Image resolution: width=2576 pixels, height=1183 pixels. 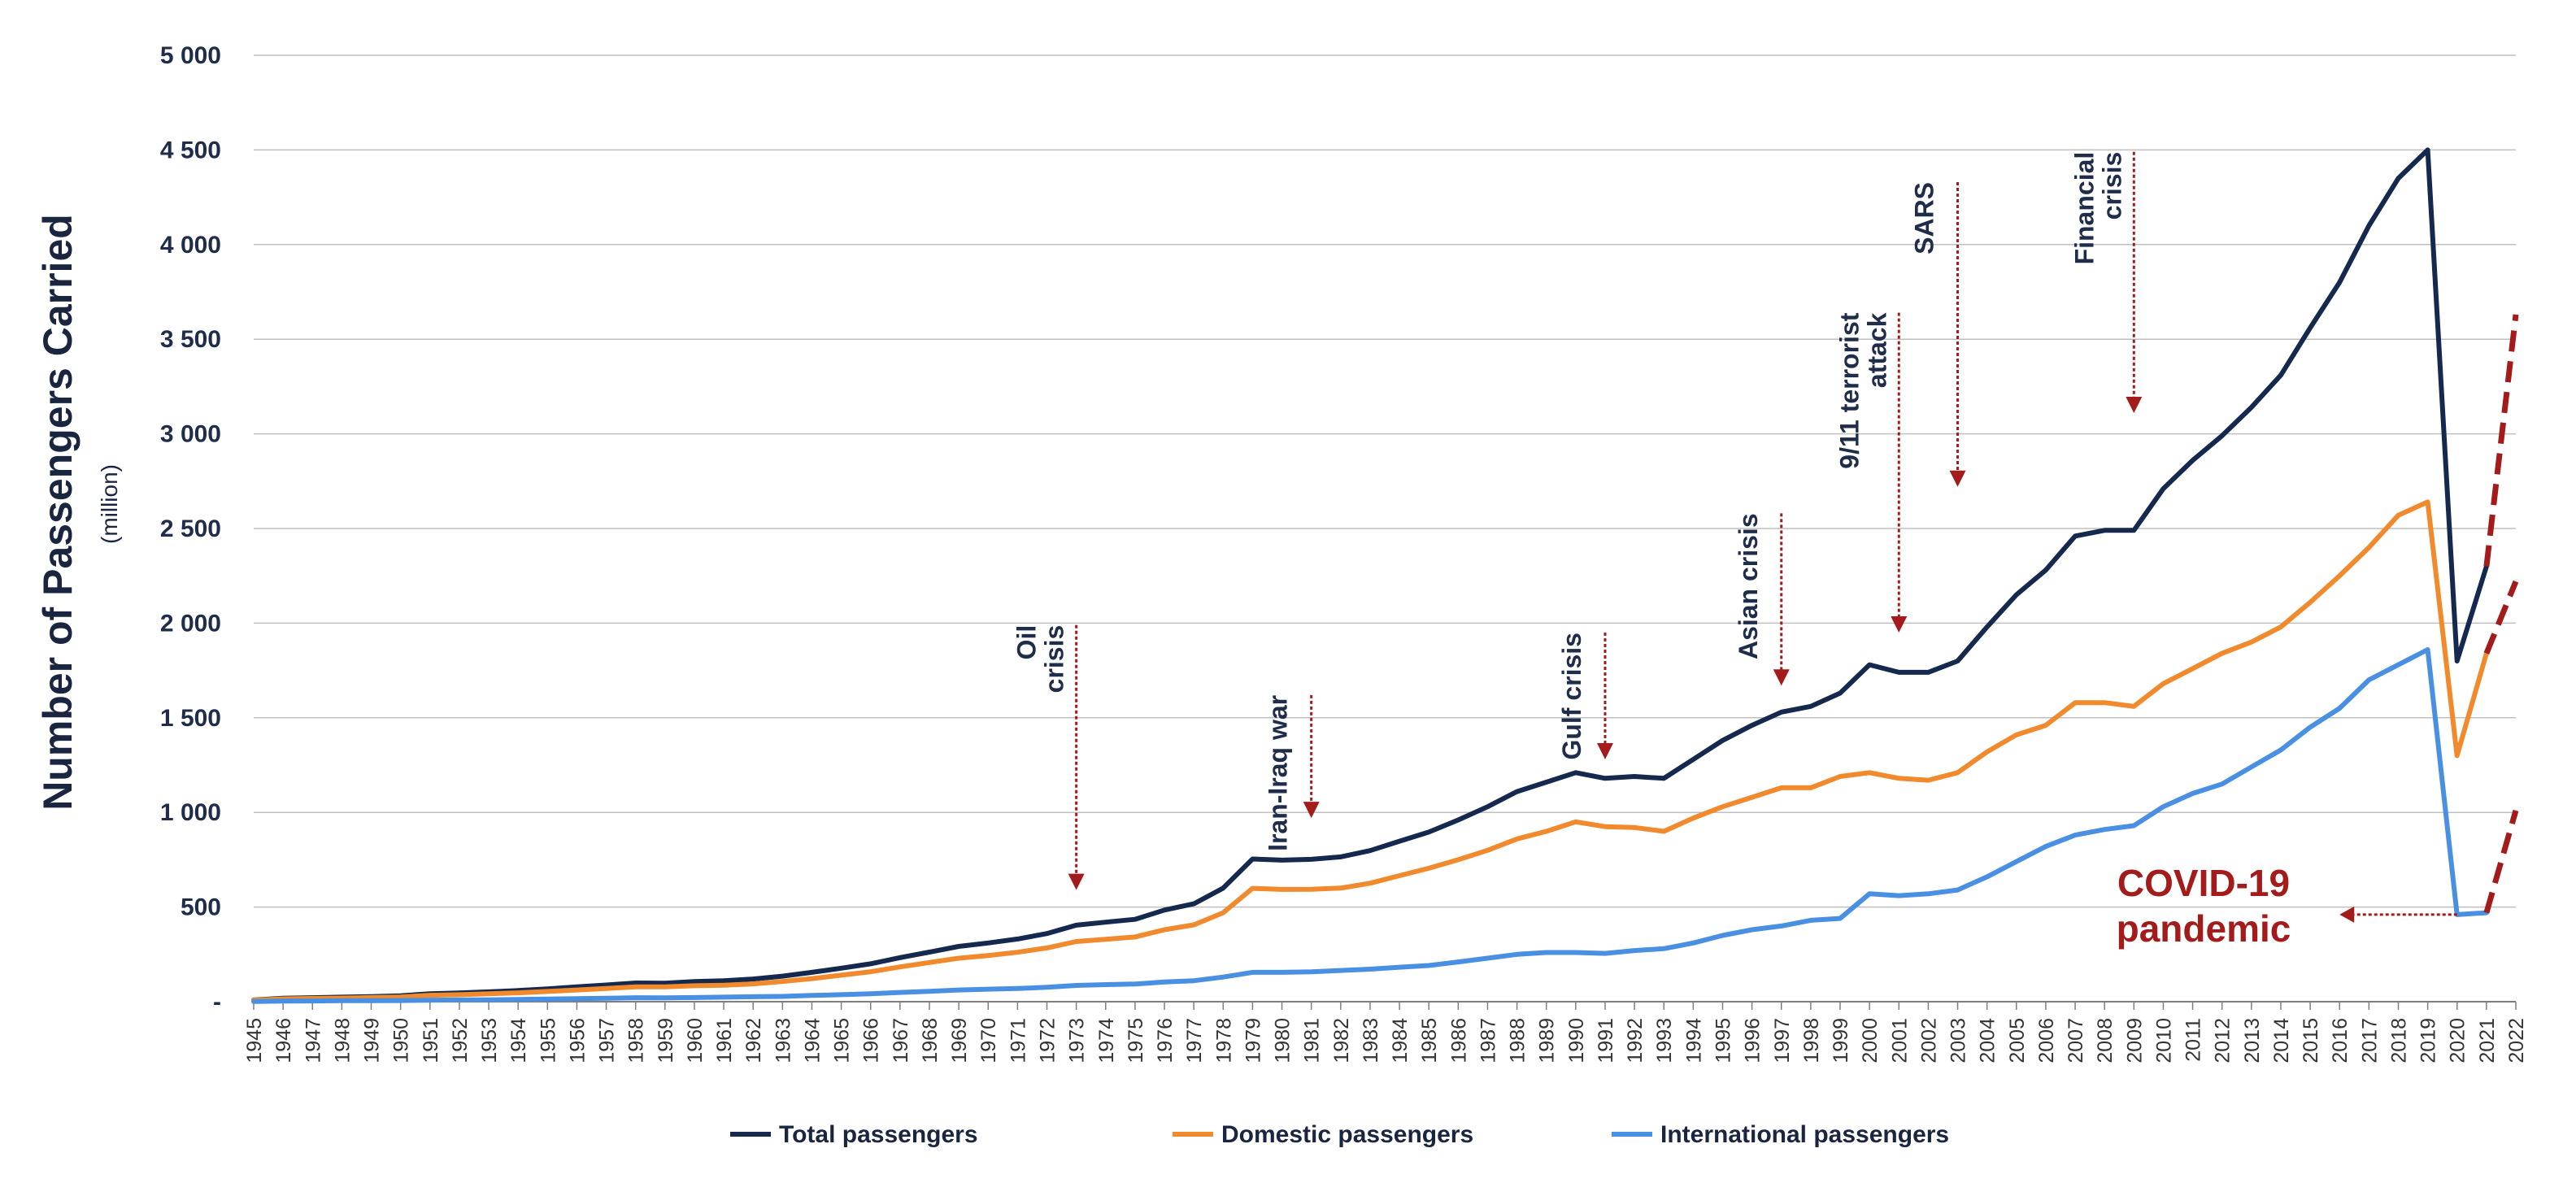 What do you see at coordinates (373, 1040) in the screenshot?
I see `x-tick-label: 1949` at bounding box center [373, 1040].